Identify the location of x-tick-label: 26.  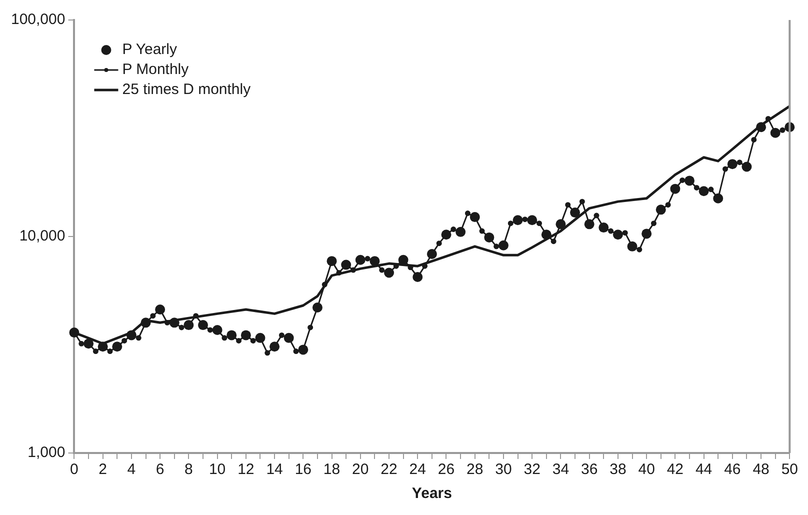
(446, 469).